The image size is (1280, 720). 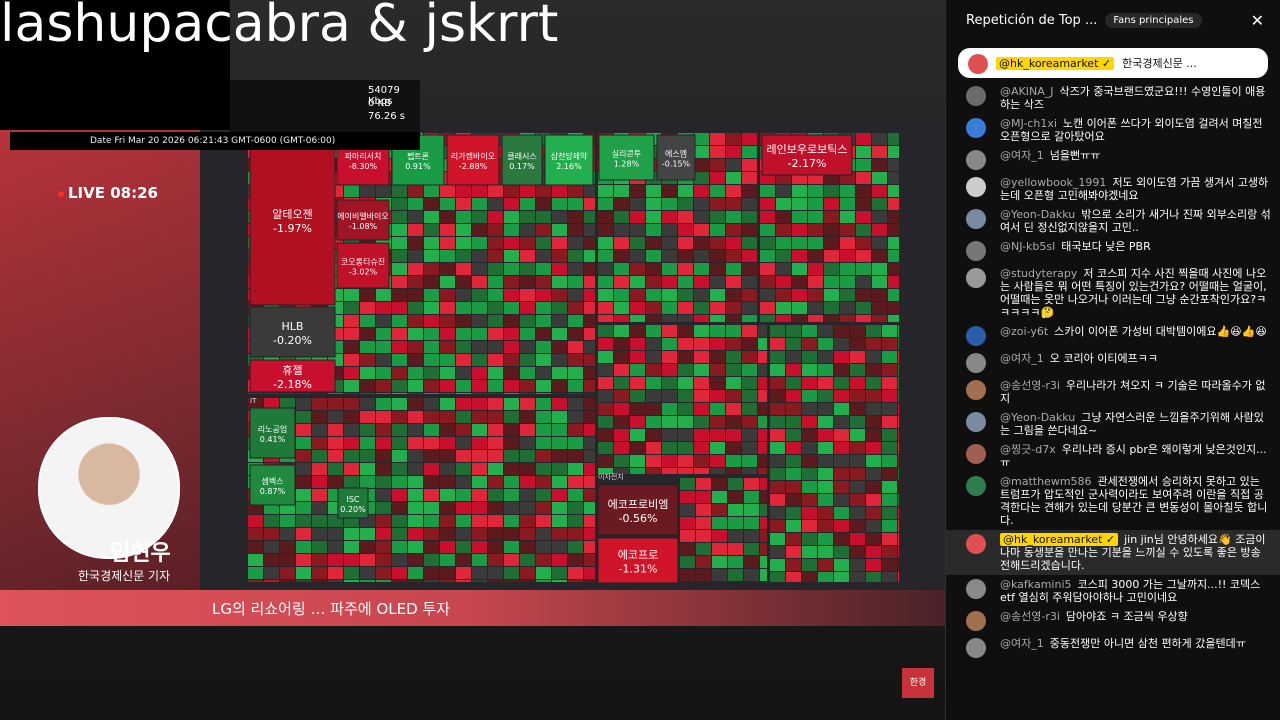 I want to click on stock-tile, so click(x=522, y=160).